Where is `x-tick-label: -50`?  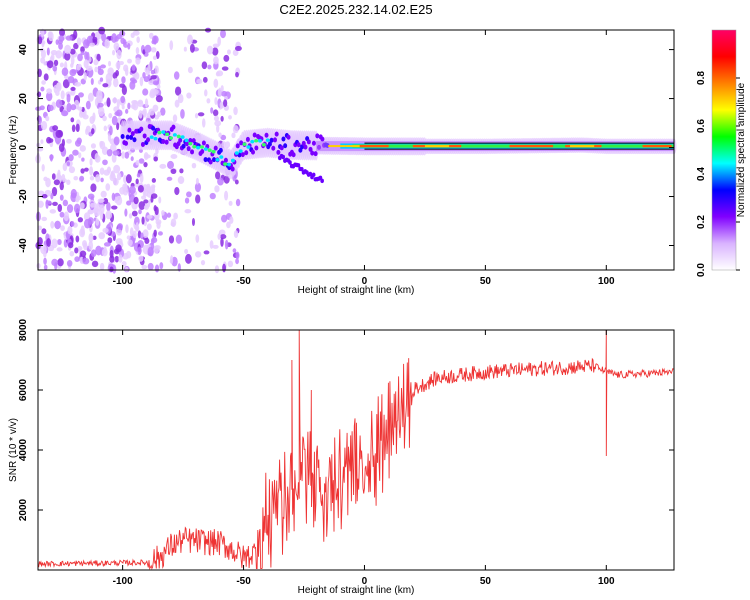
x-tick-label: -50 is located at coordinates (243, 281).